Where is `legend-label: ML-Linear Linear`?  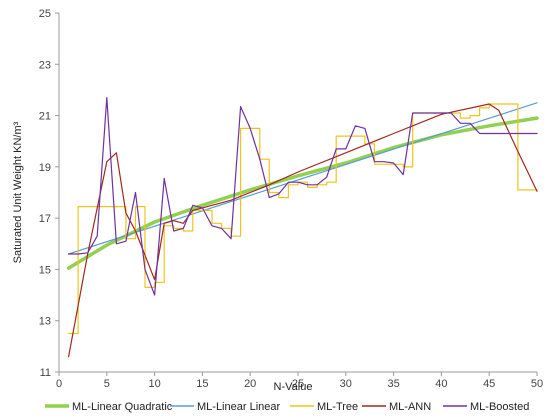 legend-label: ML-Linear Linear is located at coordinates (238, 407).